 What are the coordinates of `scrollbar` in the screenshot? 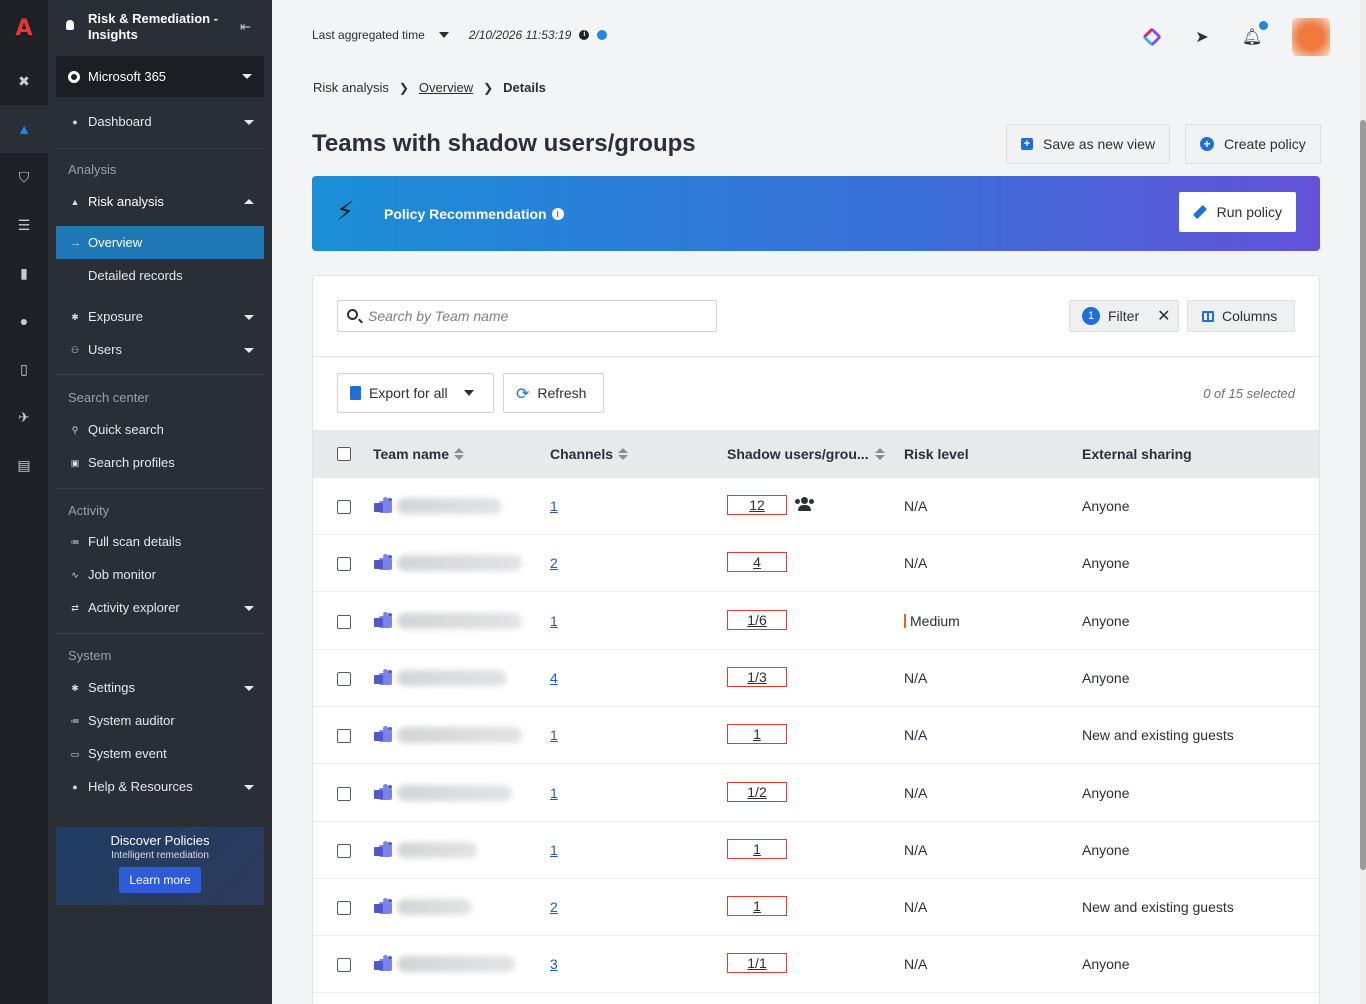 It's located at (1363, 502).